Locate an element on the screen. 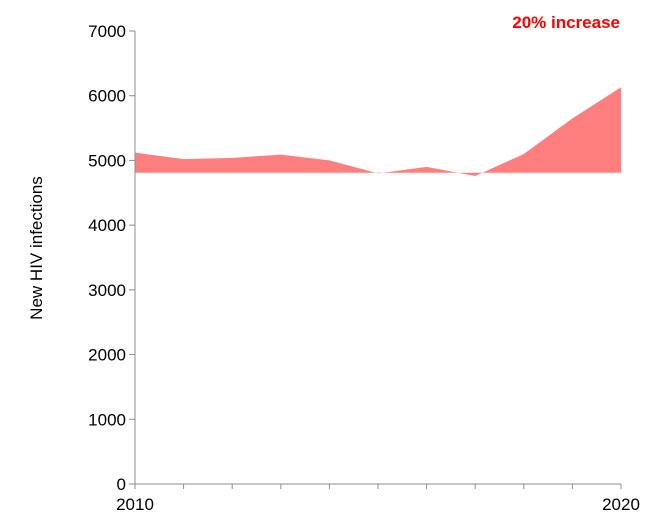 The image size is (646, 521). y-axis-label: New HIV infections is located at coordinates (36, 248).